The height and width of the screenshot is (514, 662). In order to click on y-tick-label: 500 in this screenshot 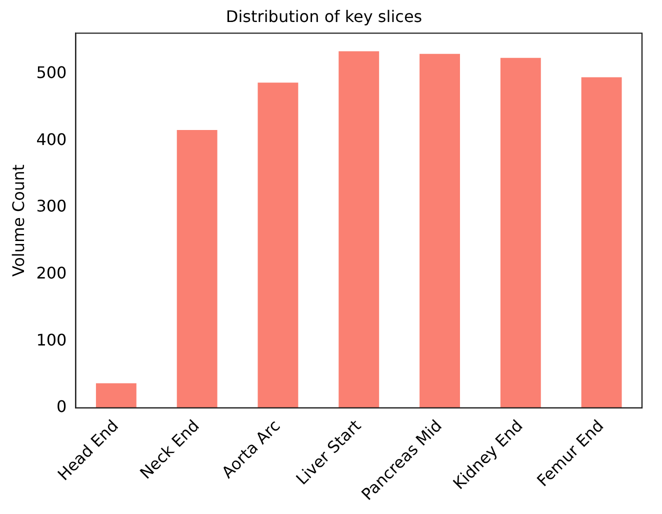, I will do `click(51, 72)`.